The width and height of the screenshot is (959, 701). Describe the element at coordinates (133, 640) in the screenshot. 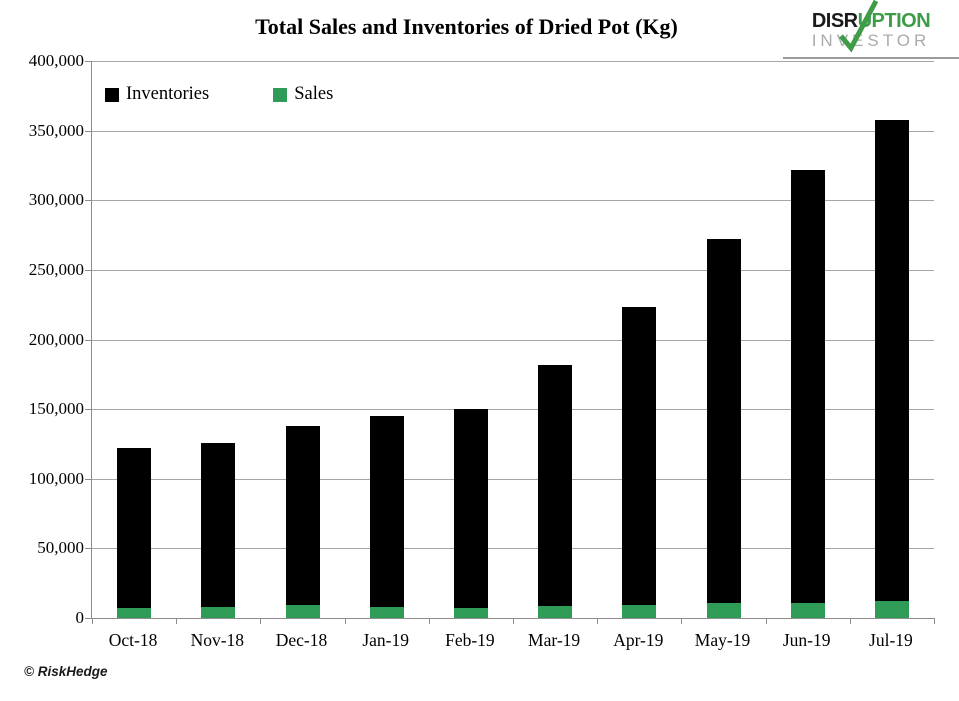

I see `x-tick-label: Oct-18` at that location.